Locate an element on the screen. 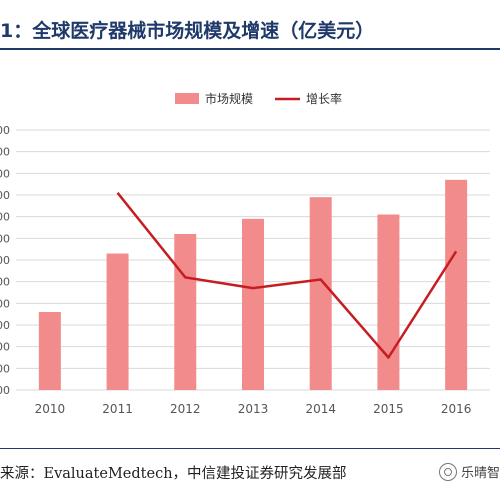  title-divider is located at coordinates (250, 49).